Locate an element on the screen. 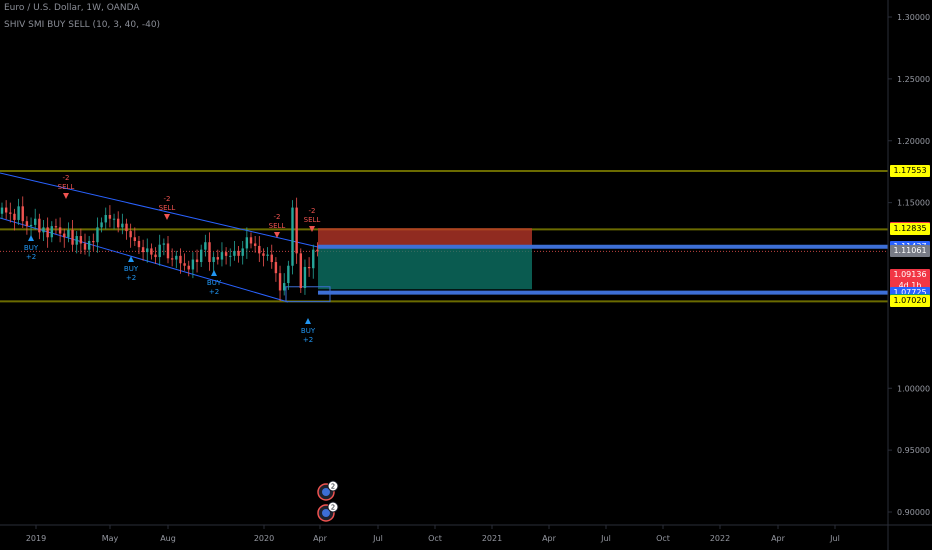 Image resolution: width=932 pixels, height=550 pixels. price-tag: 1.07020 is located at coordinates (910, 301).